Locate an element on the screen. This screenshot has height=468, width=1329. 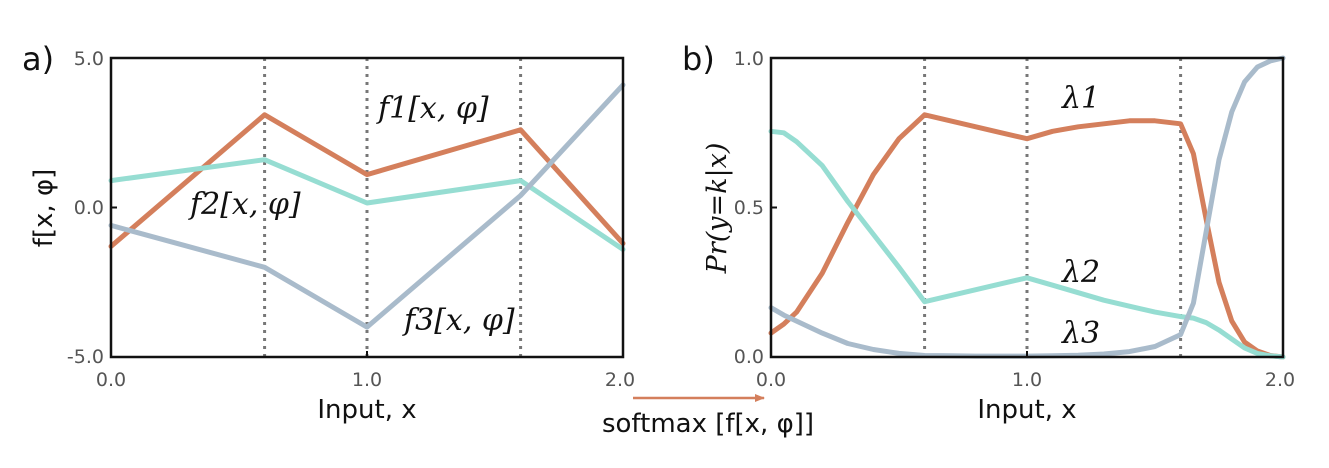
panel-b-x-tick-right: 2.0 is located at coordinates (1280, 380).